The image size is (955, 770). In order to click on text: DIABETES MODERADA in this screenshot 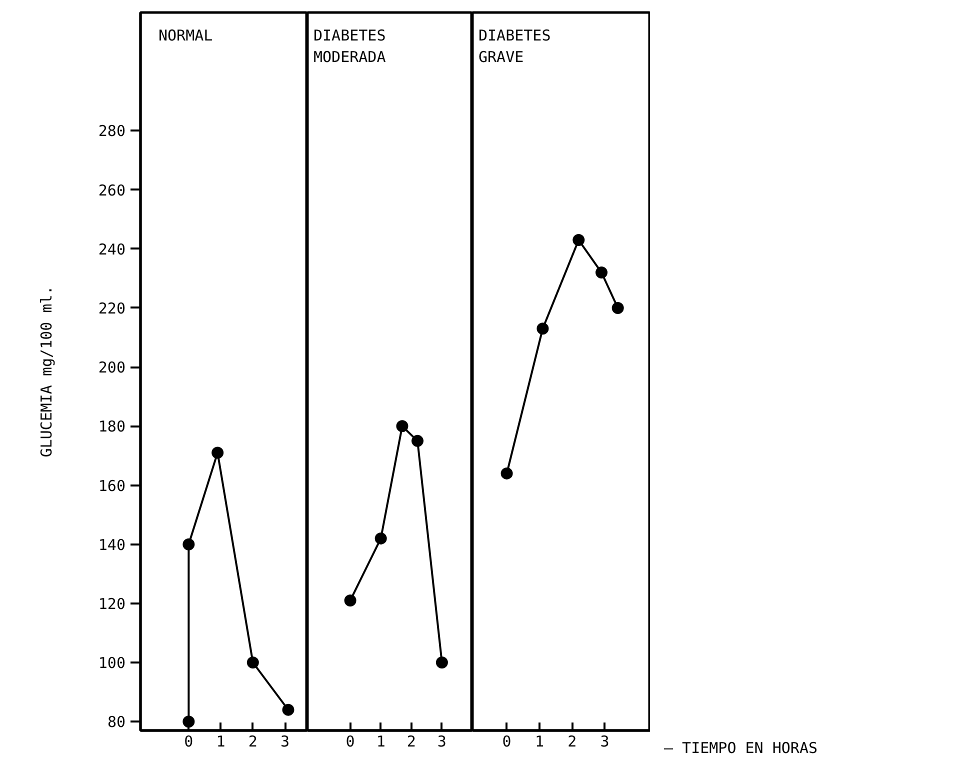, I will do `click(350, 46)`.